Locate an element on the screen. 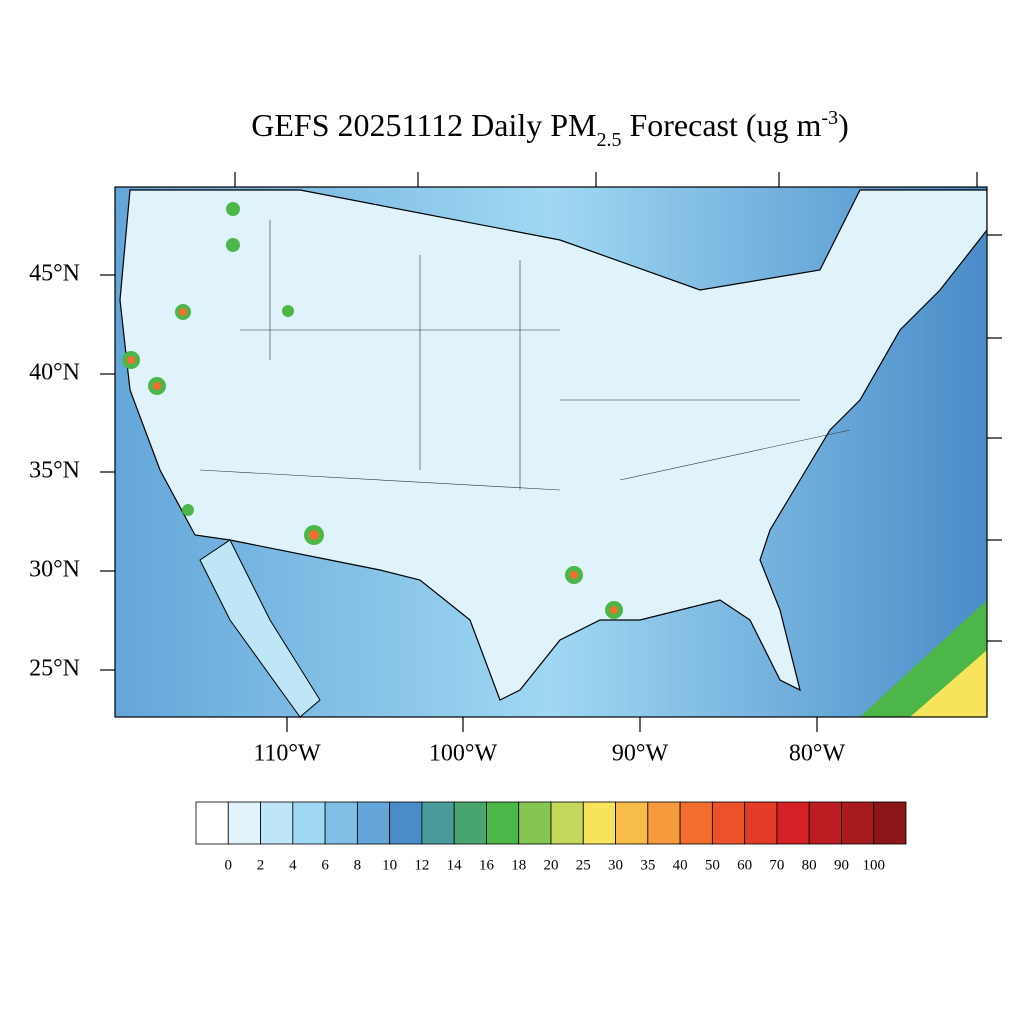 This screenshot has width=1024, height=1024. colorbar-label: 14 is located at coordinates (455, 865).